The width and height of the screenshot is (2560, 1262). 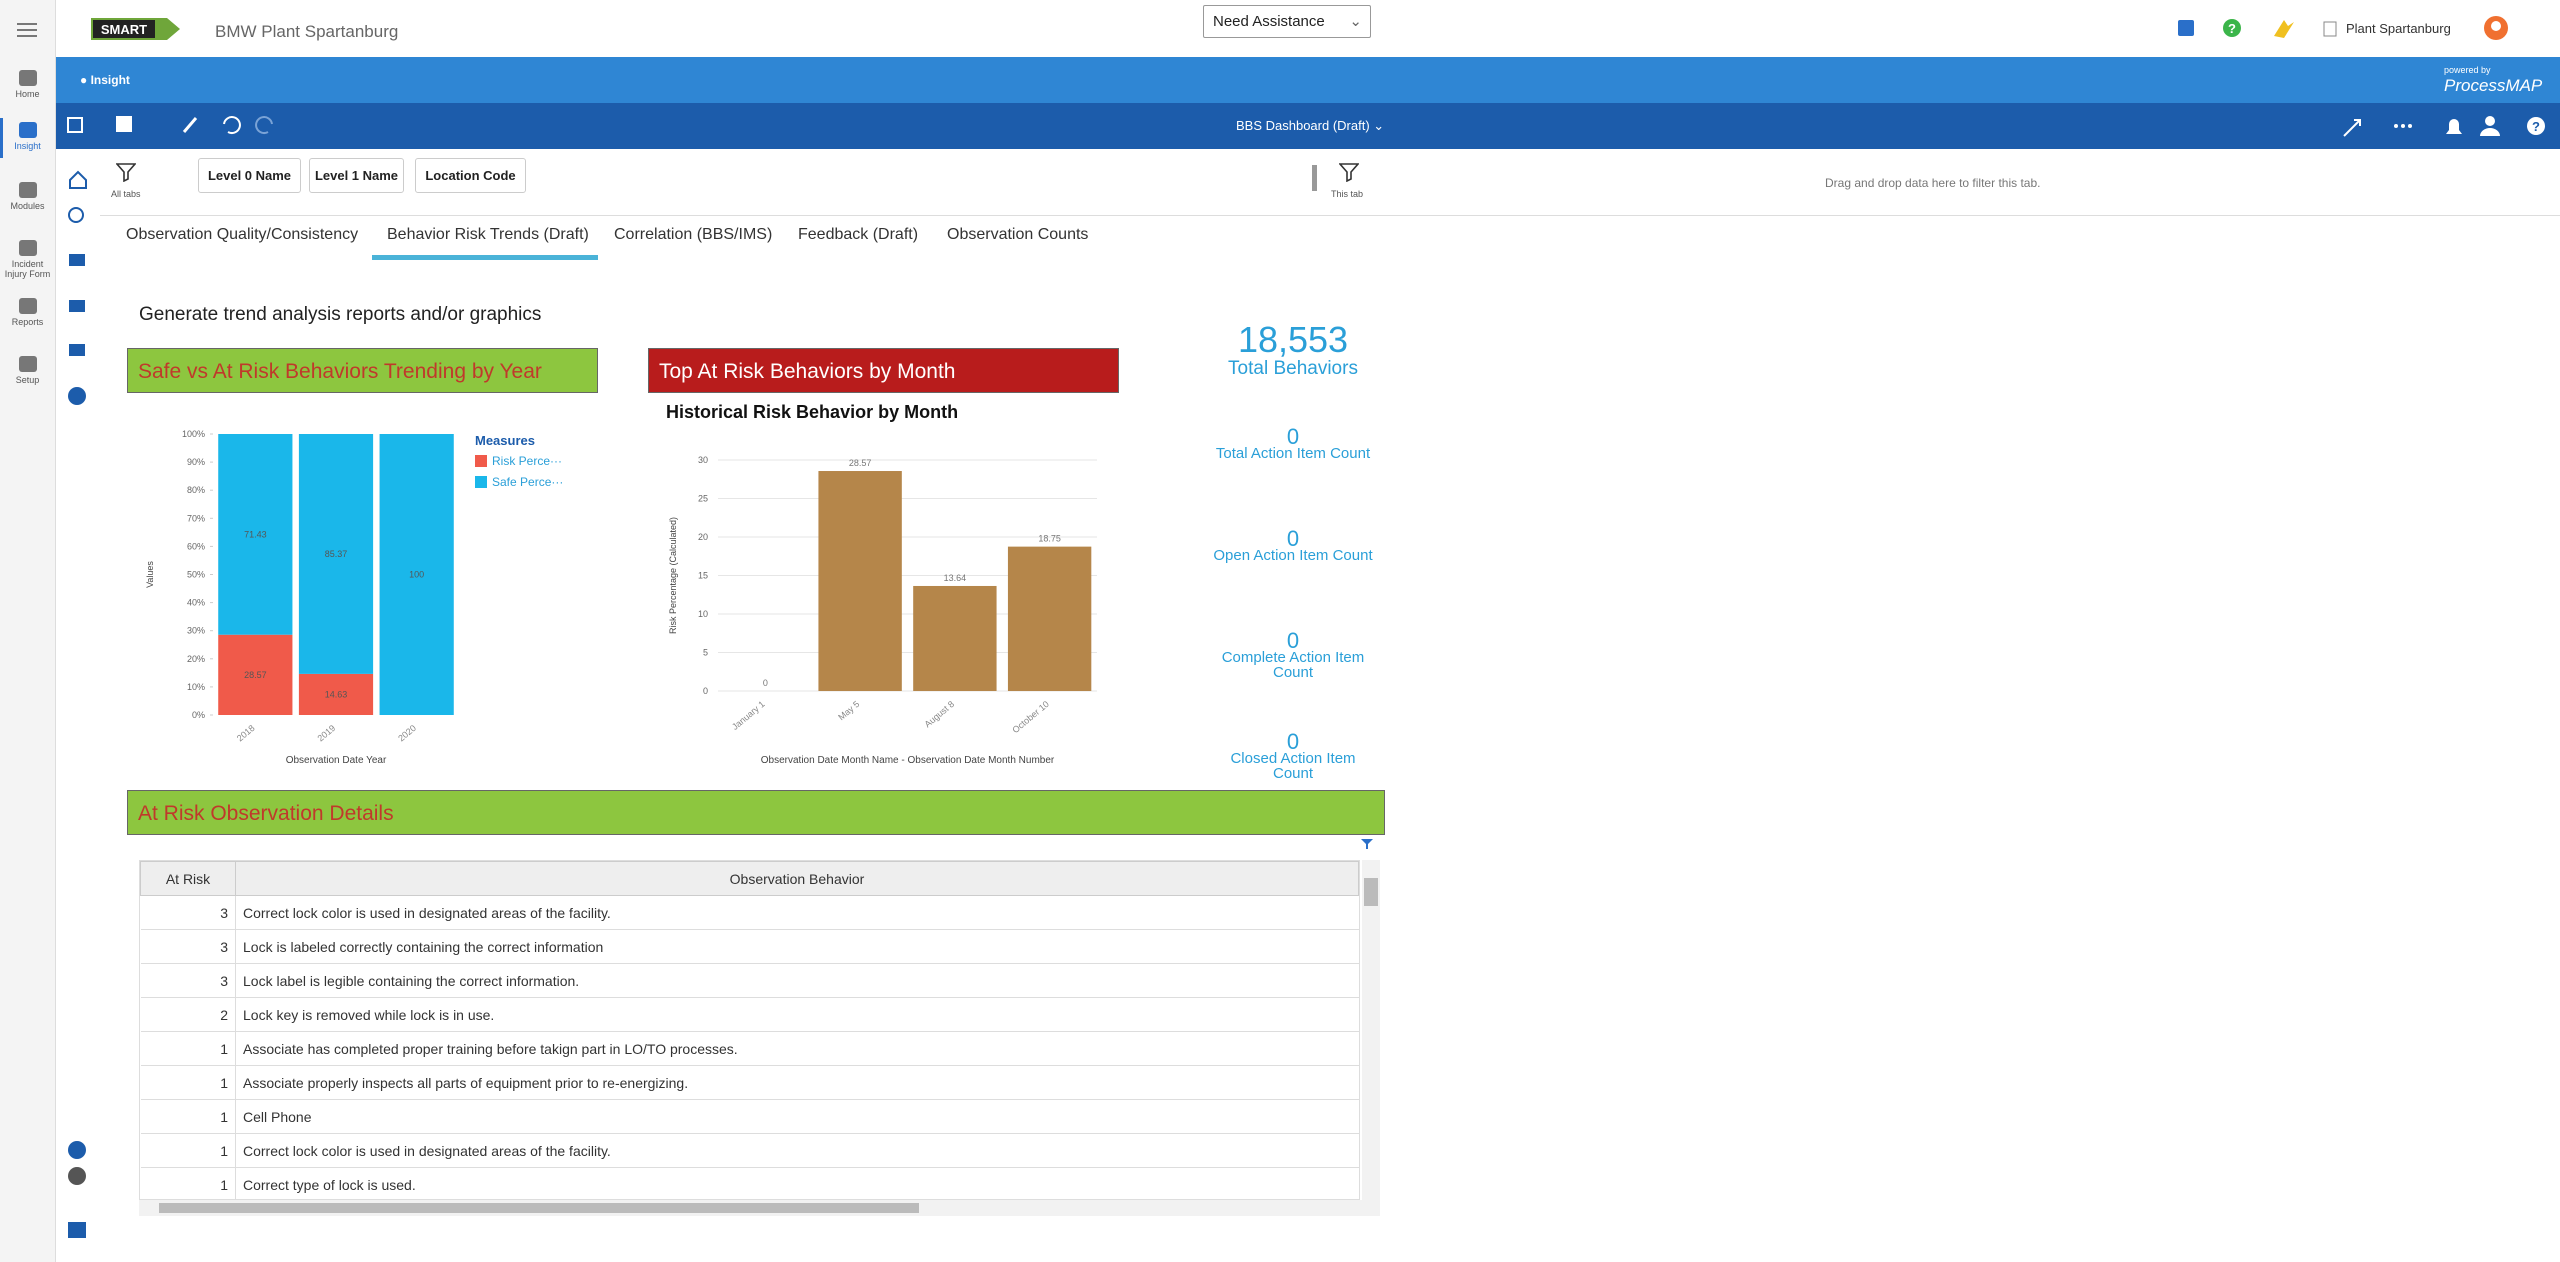 What do you see at coordinates (1330, 215) in the screenshot?
I see `filter-border` at bounding box center [1330, 215].